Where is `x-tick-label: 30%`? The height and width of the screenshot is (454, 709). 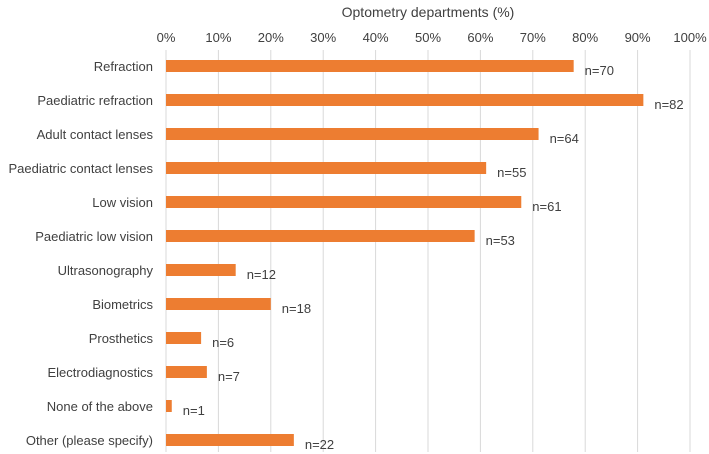
x-tick-label: 30% is located at coordinates (323, 37).